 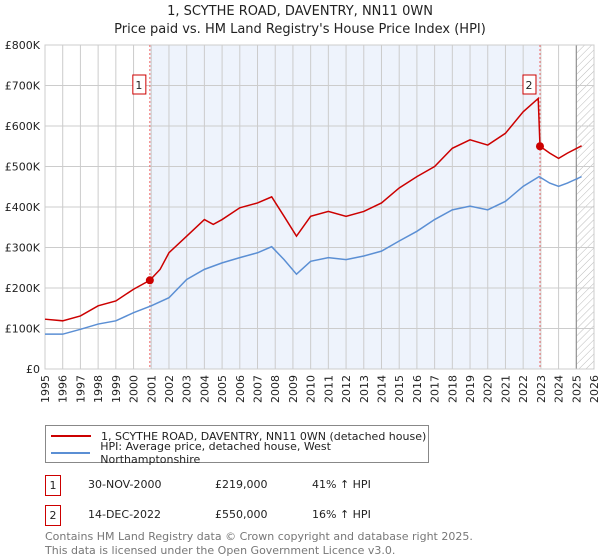 What do you see at coordinates (98, 389) in the screenshot?
I see `x-tick-label: 1998` at bounding box center [98, 389].